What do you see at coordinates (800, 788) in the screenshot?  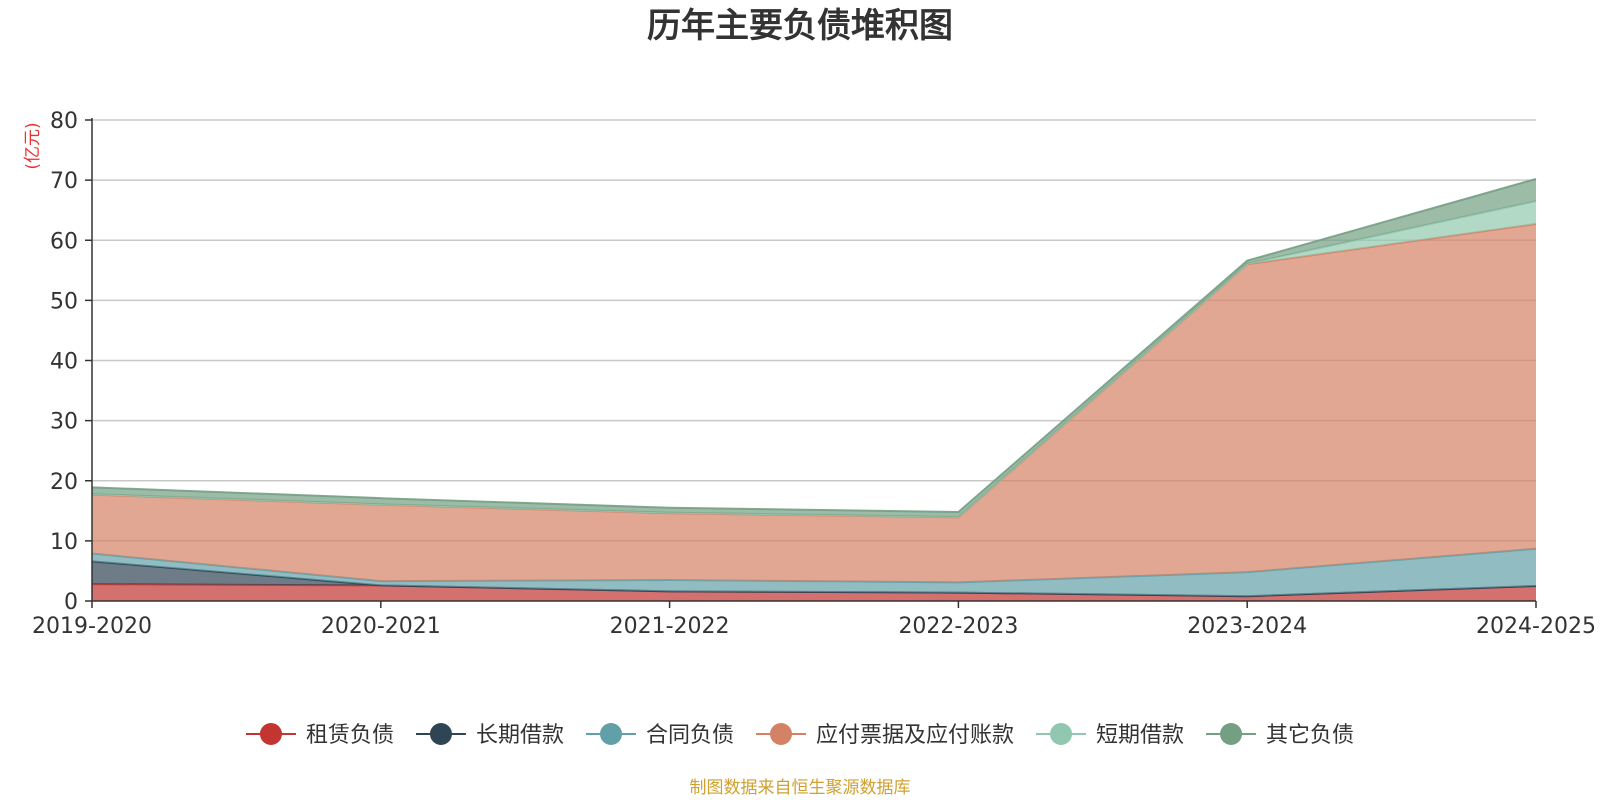 I see `source-note: 制图数据来自恒生聚源数据库` at bounding box center [800, 788].